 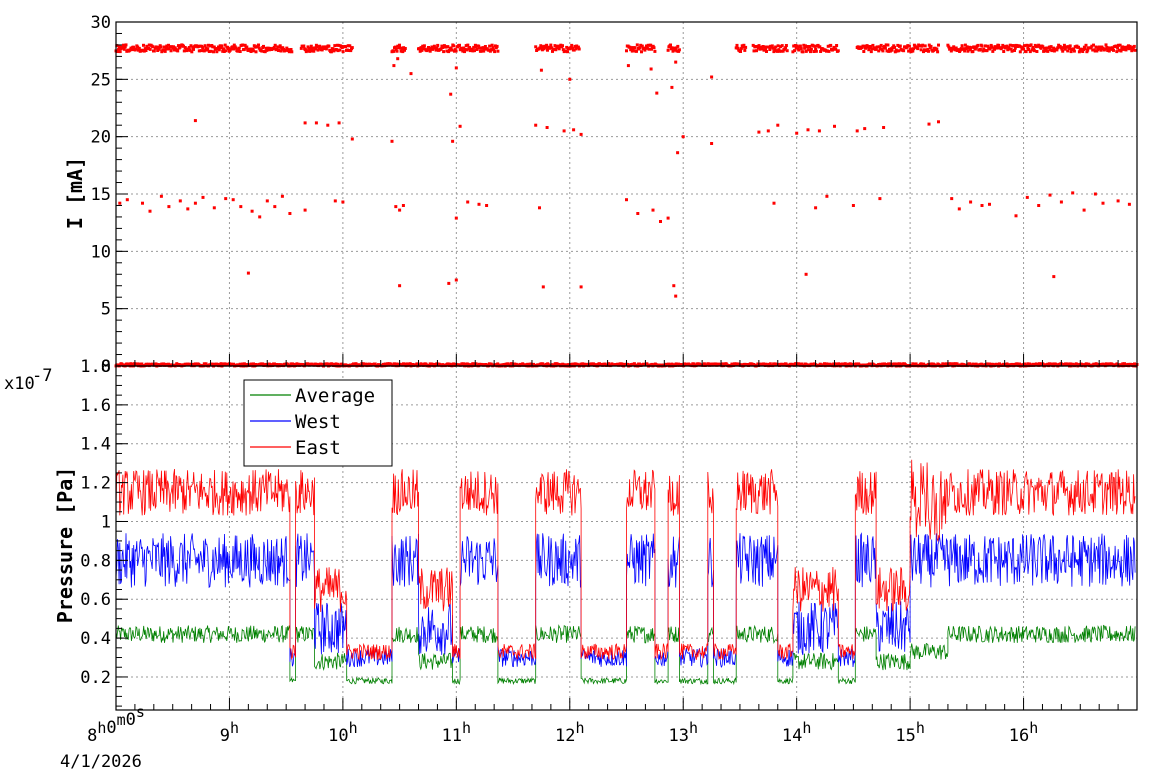 What do you see at coordinates (116, 724) in the screenshot?
I see `x-tick-label: 8h0m0s` at bounding box center [116, 724].